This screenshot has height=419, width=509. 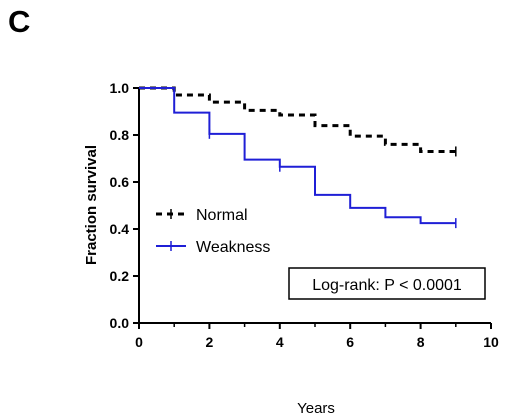 I want to click on log-rank-annotation: Log-rank: P < 0.0001, so click(x=387, y=283).